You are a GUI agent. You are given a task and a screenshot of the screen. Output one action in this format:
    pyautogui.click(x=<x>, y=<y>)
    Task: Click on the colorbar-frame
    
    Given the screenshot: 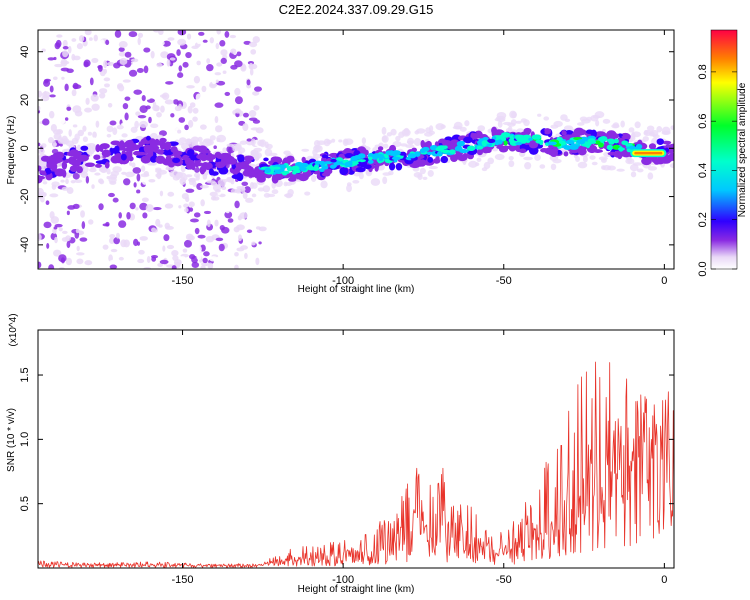 What is the action you would take?
    pyautogui.click(x=724, y=149)
    